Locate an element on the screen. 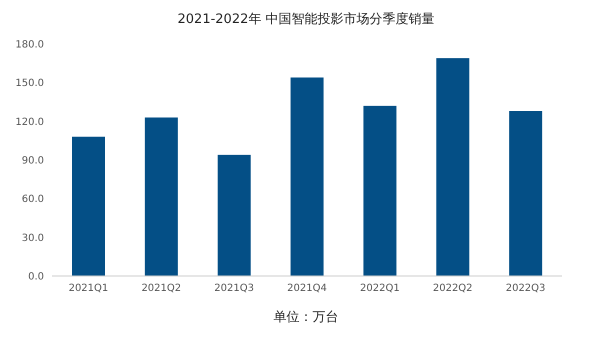  chart-title: 2021-2022年 中国智能投影市场分季度销量 is located at coordinates (306, 20).